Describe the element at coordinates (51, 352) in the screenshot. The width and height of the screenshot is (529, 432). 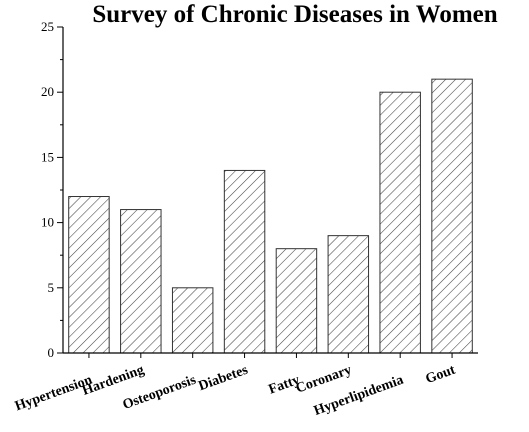
I see `y-tick-label: 0` at that location.